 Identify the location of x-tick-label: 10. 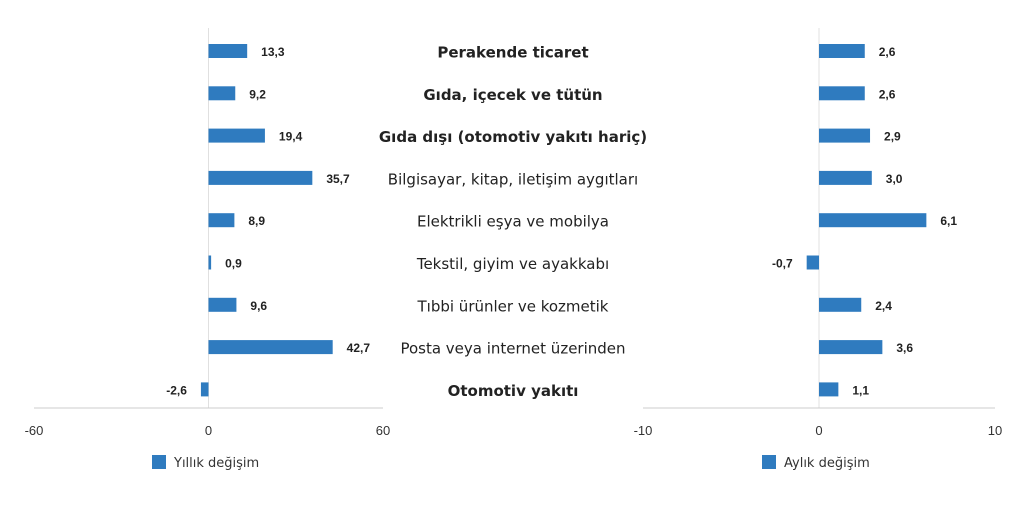
(995, 430).